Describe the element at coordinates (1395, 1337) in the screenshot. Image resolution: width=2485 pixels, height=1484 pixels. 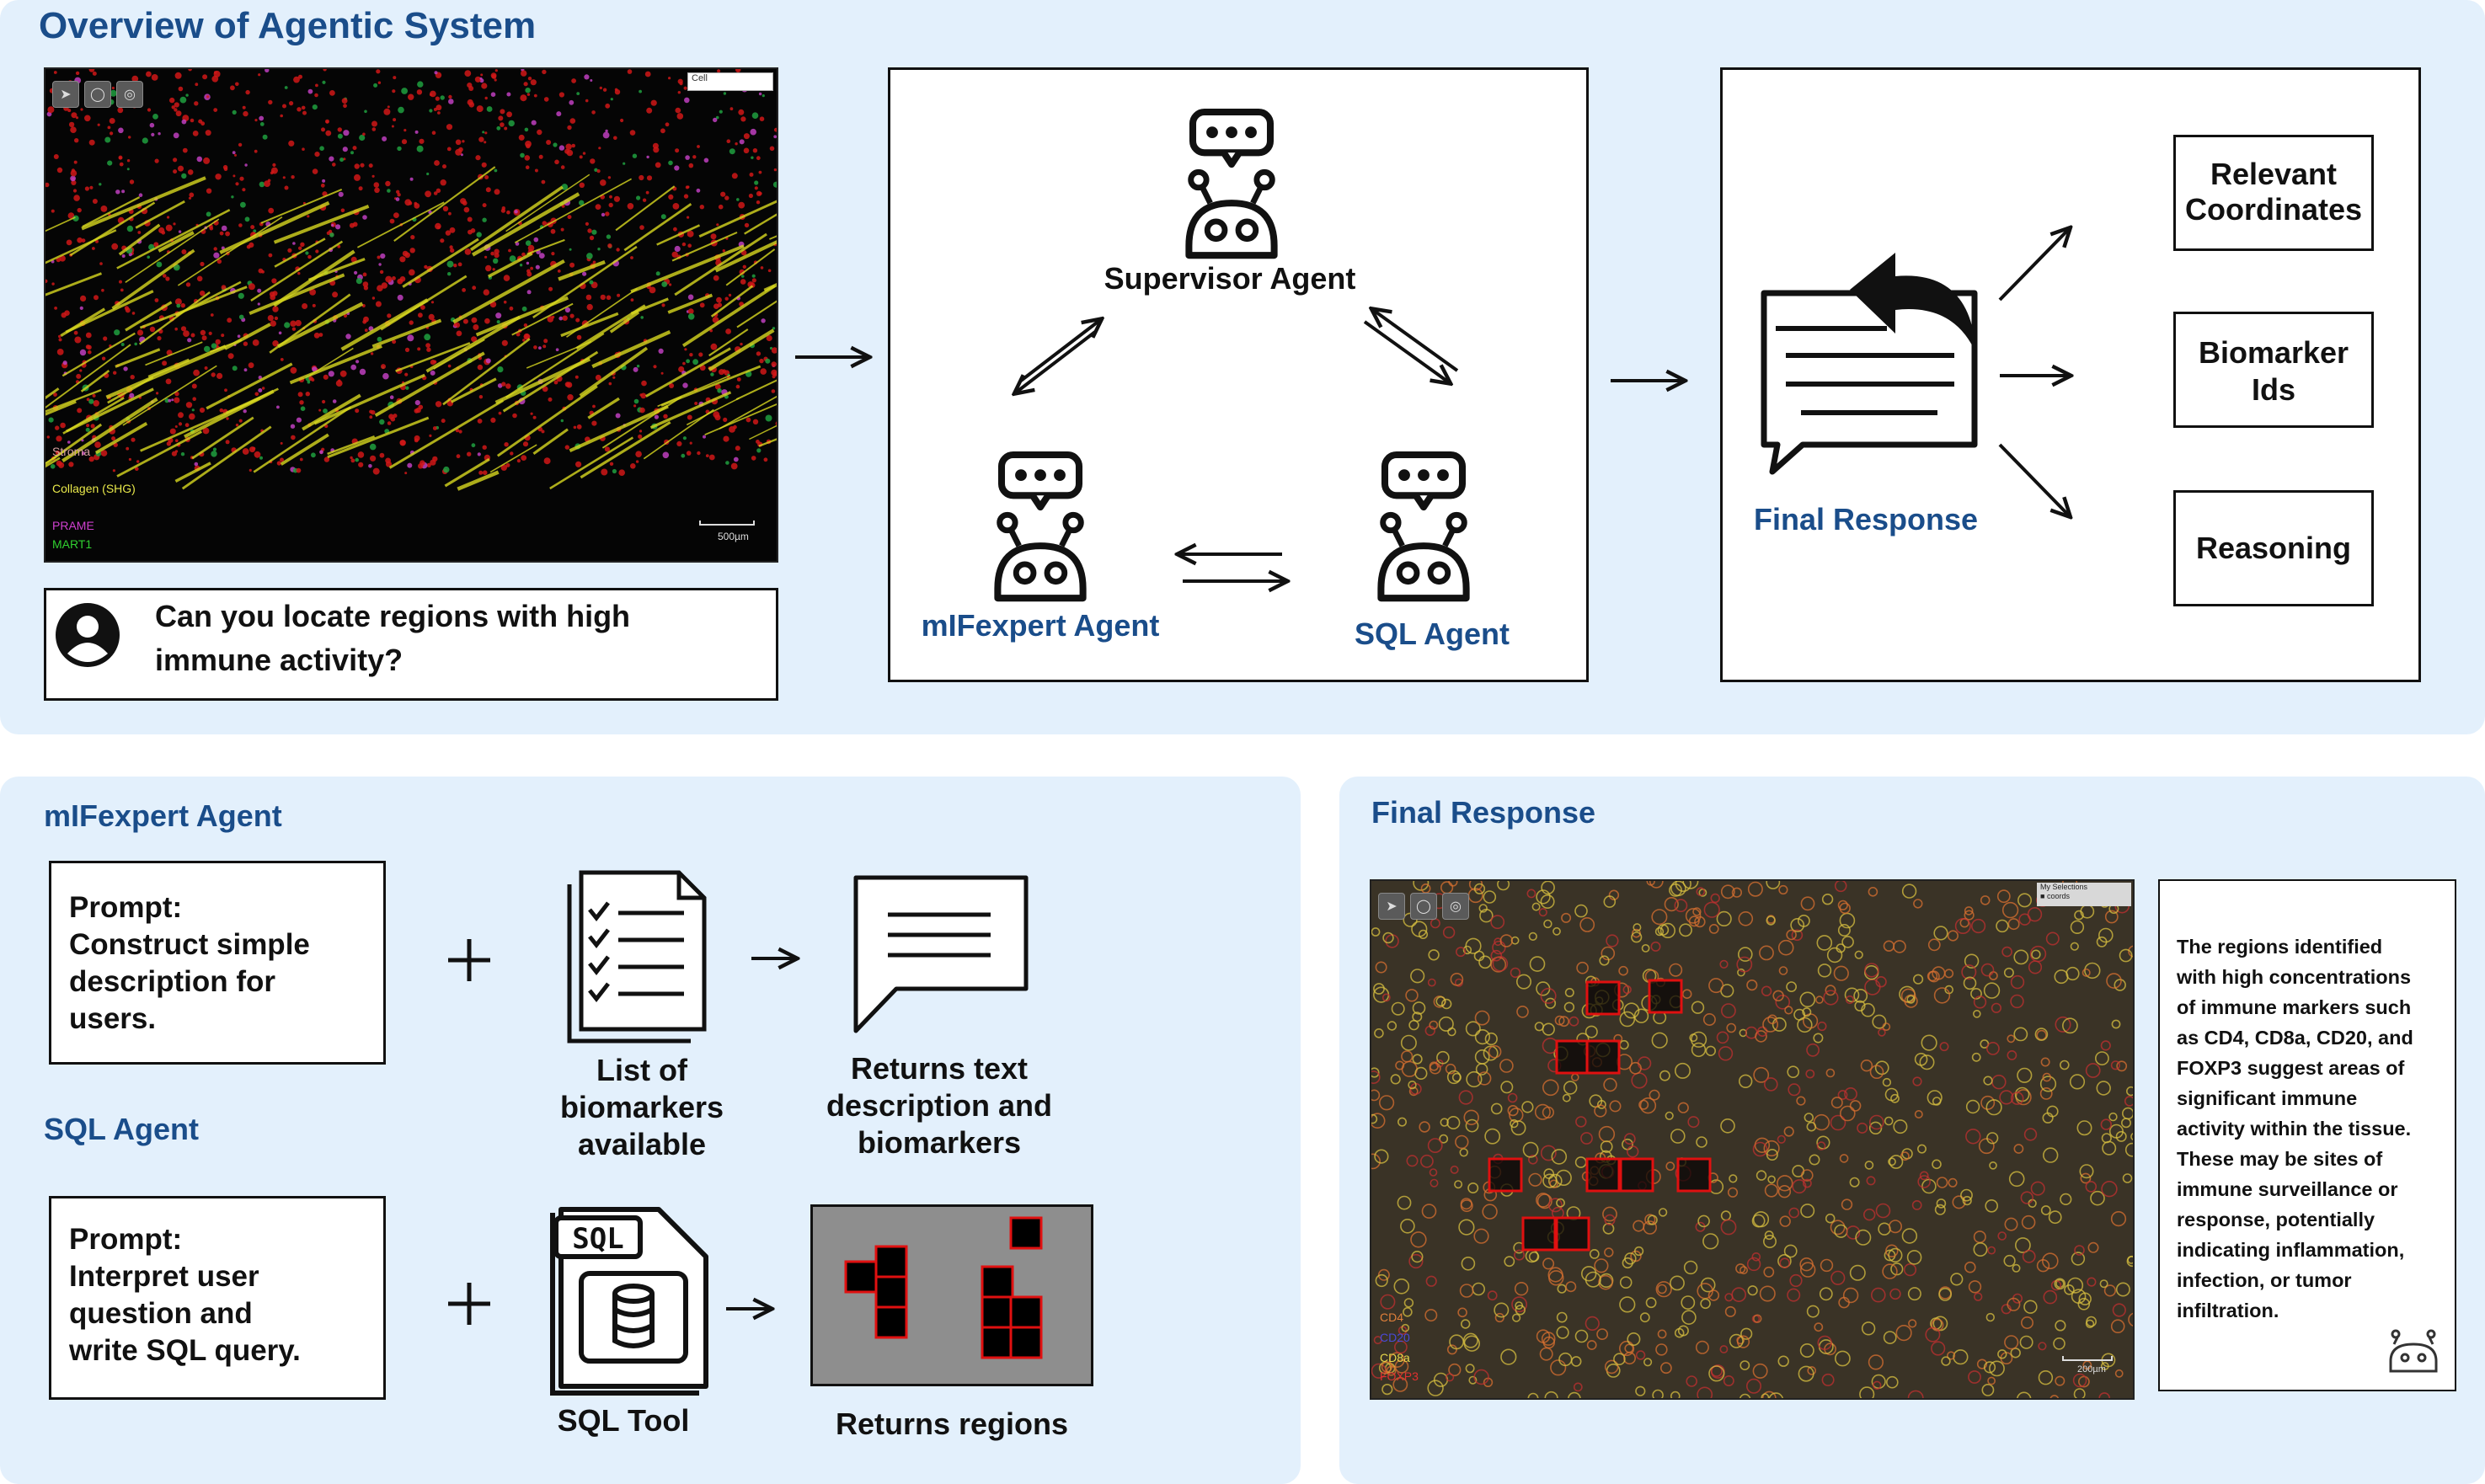
I see `legend-cd20: CD20` at that location.